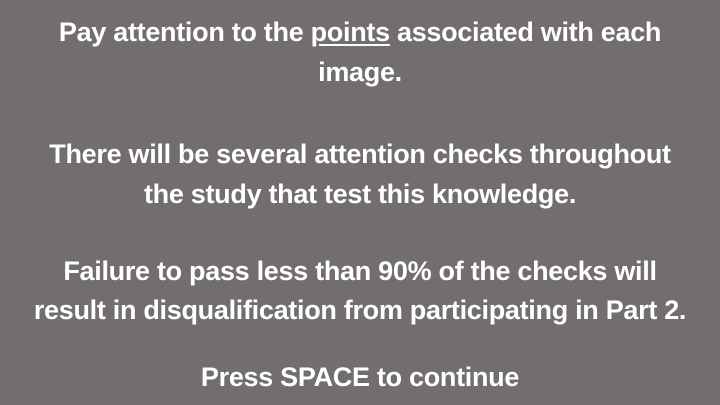 This screenshot has height=405, width=720. I want to click on points-emphasis: points, so click(350, 32).